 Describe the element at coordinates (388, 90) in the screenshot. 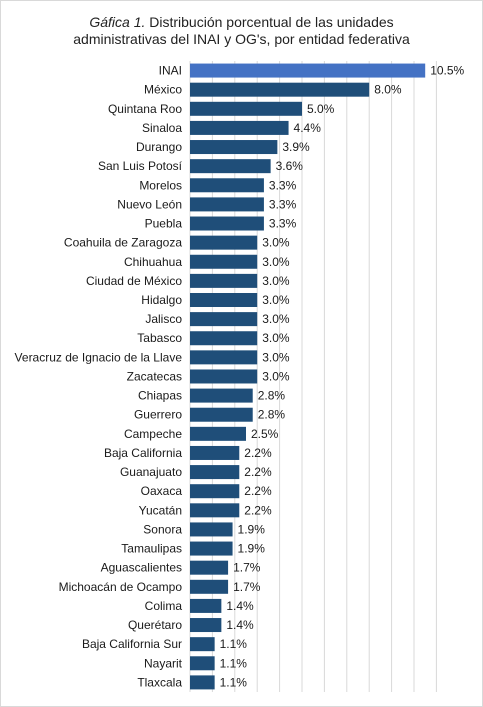

I see `value-label: 8.0%` at that location.